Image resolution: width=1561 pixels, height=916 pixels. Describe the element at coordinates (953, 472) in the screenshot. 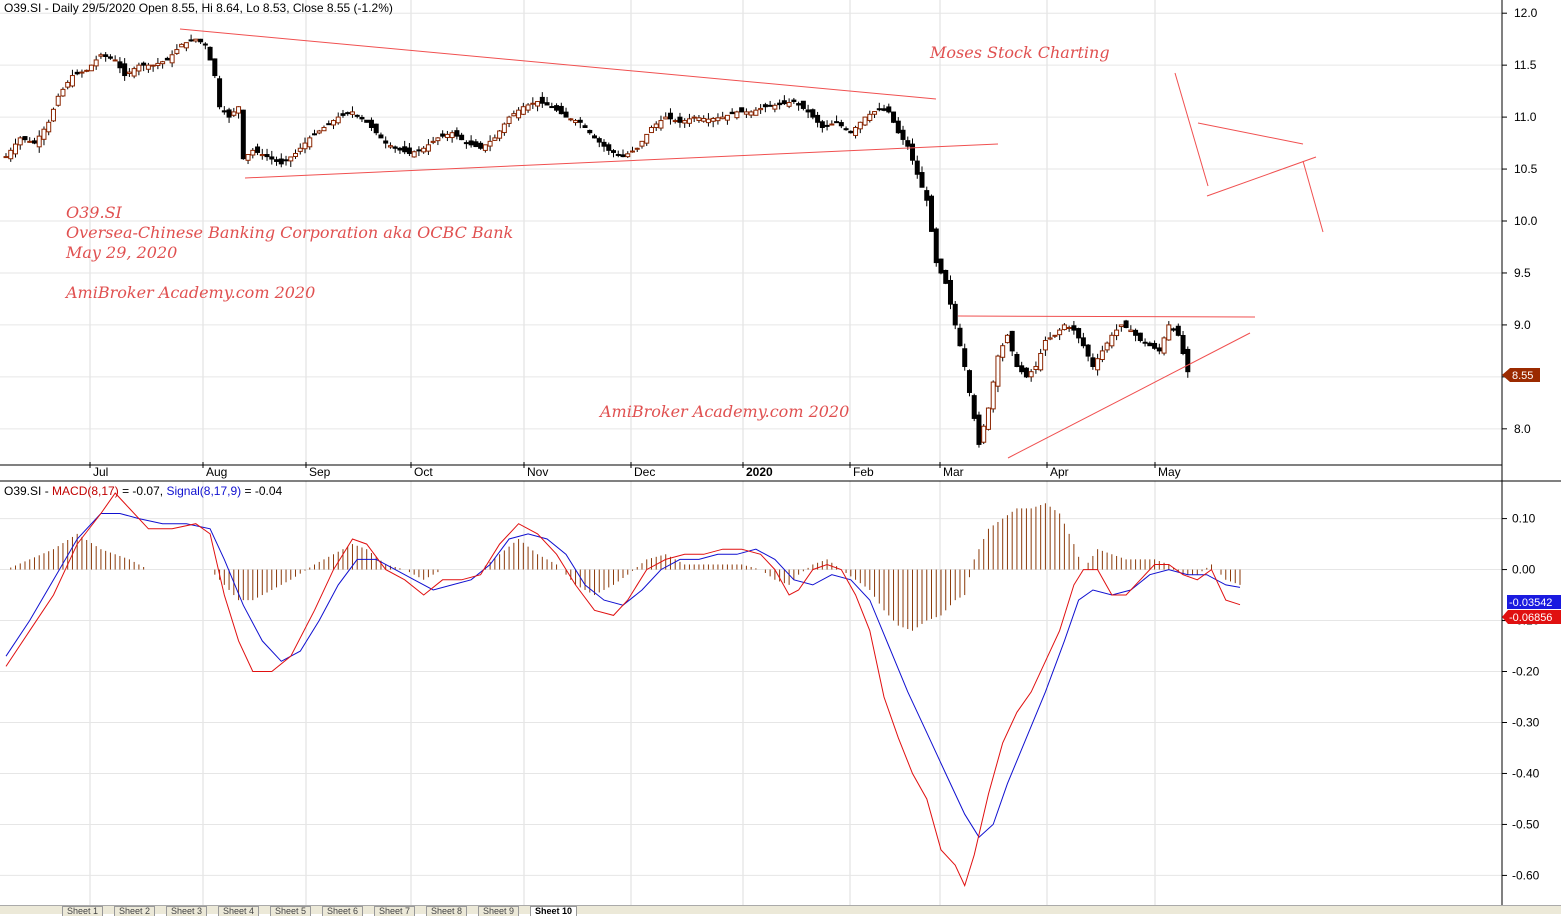

I see `month-label: Mar` at that location.